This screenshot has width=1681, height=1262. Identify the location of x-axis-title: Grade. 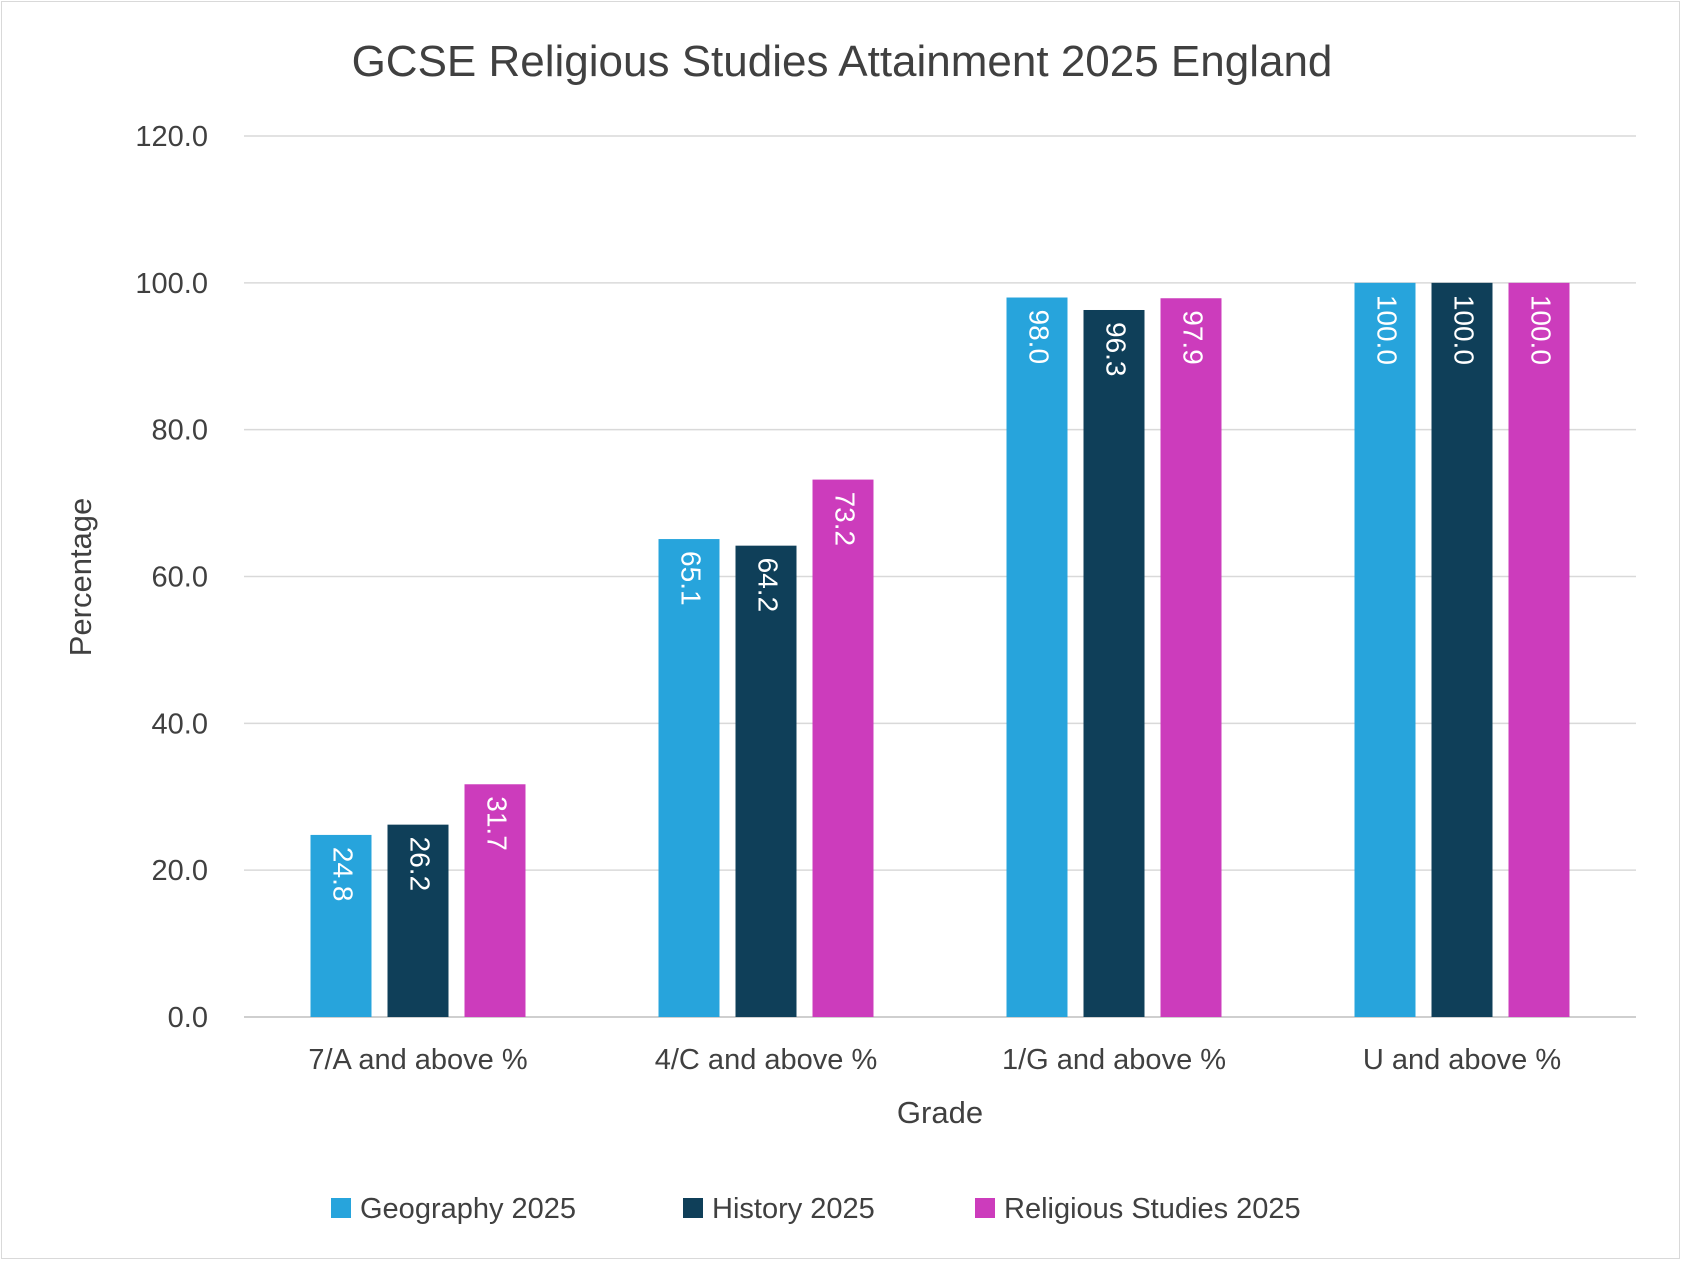
(940, 1112).